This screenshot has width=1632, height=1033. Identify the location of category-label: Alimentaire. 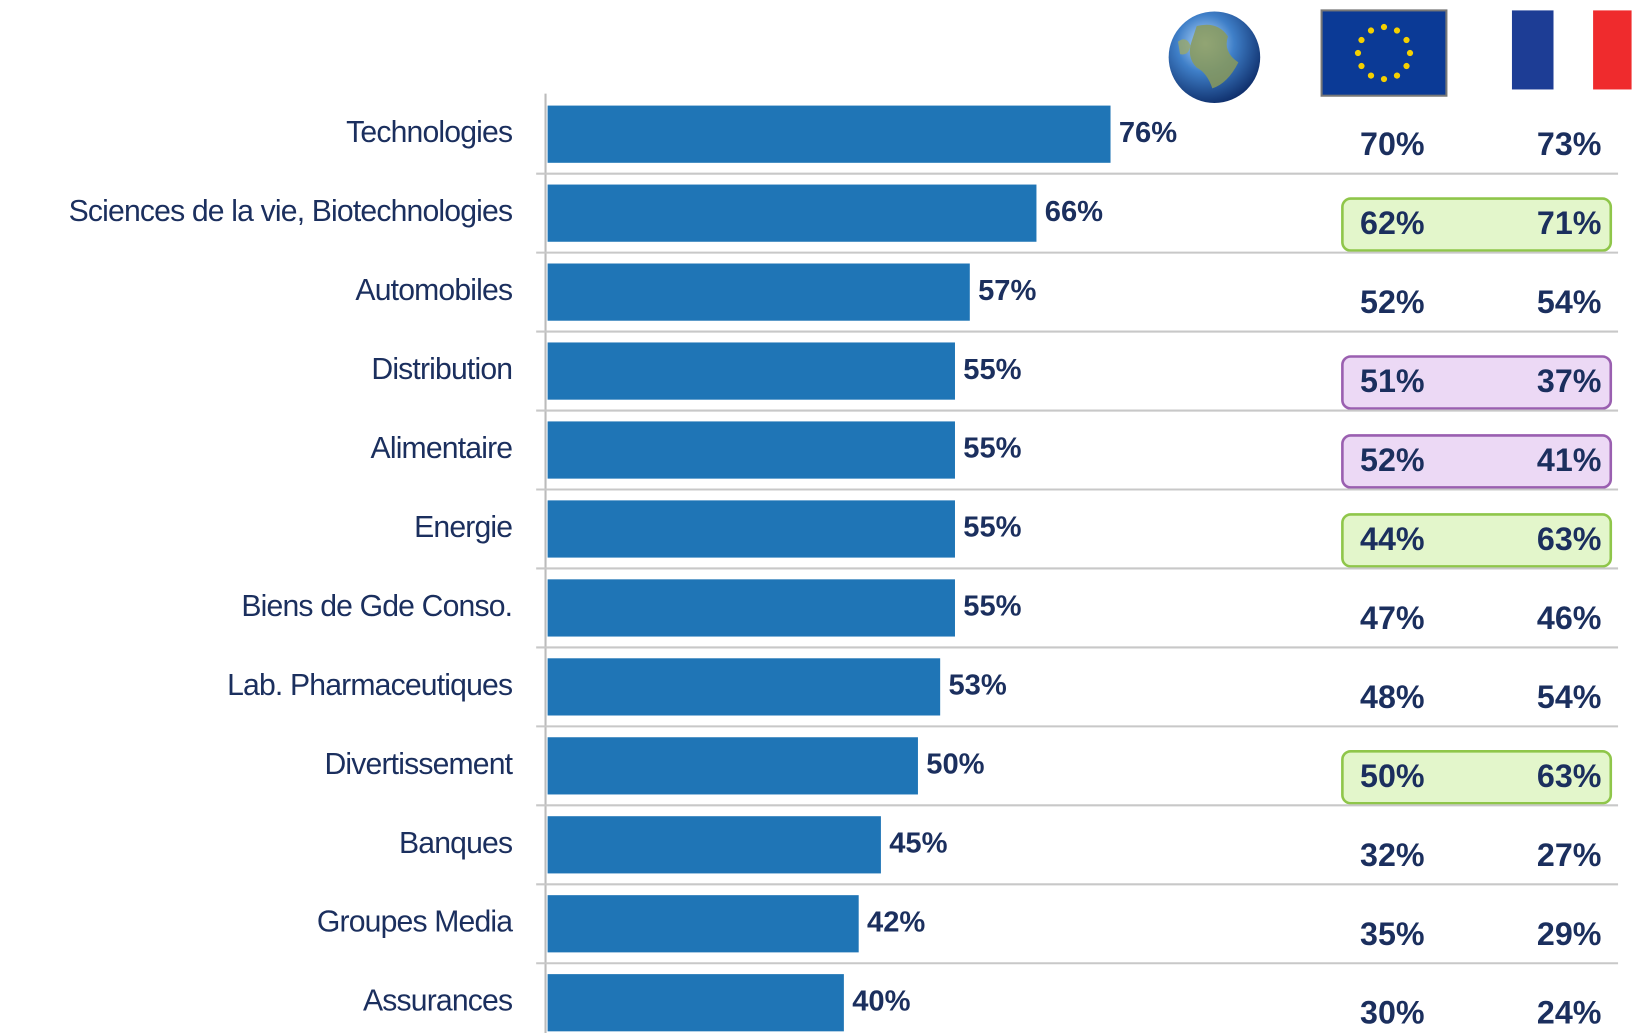
(442, 448).